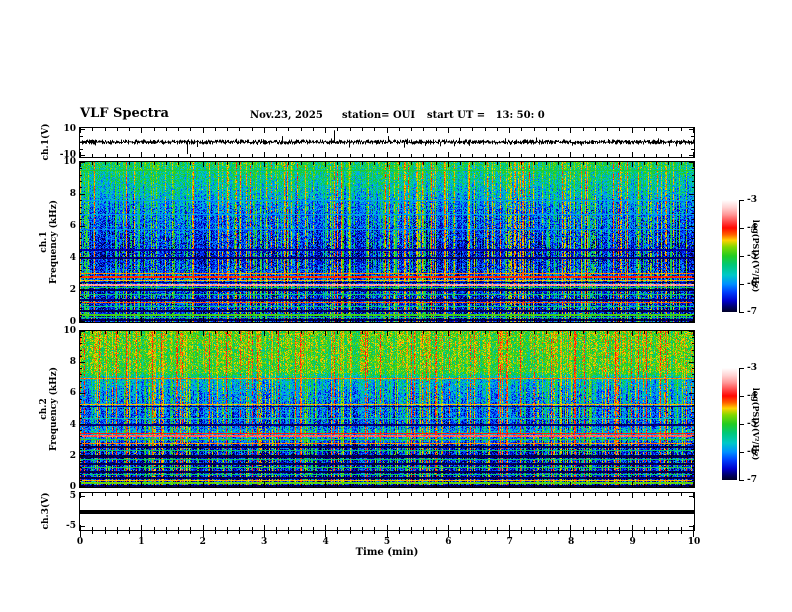 This screenshot has height=612, width=792. Describe the element at coordinates (72, 322) in the screenshot. I see `ch1-frequency-ytick-label: 0` at that location.